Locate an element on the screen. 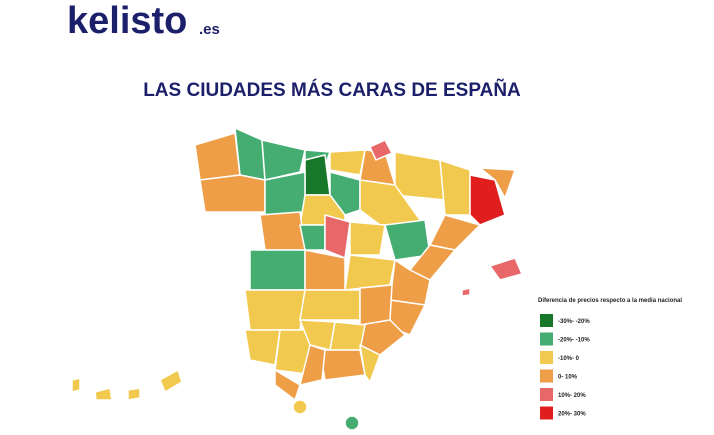  legend-label: -20%- -10% is located at coordinates (574, 341).